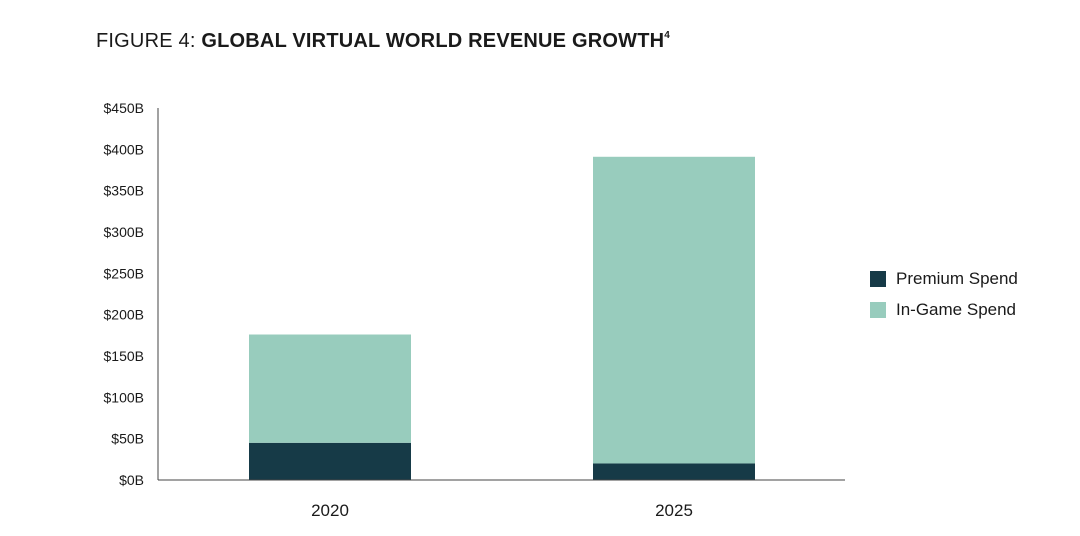 This screenshot has height=536, width=1080. Describe the element at coordinates (124, 149) in the screenshot. I see `y-tick-label: $400B` at that location.